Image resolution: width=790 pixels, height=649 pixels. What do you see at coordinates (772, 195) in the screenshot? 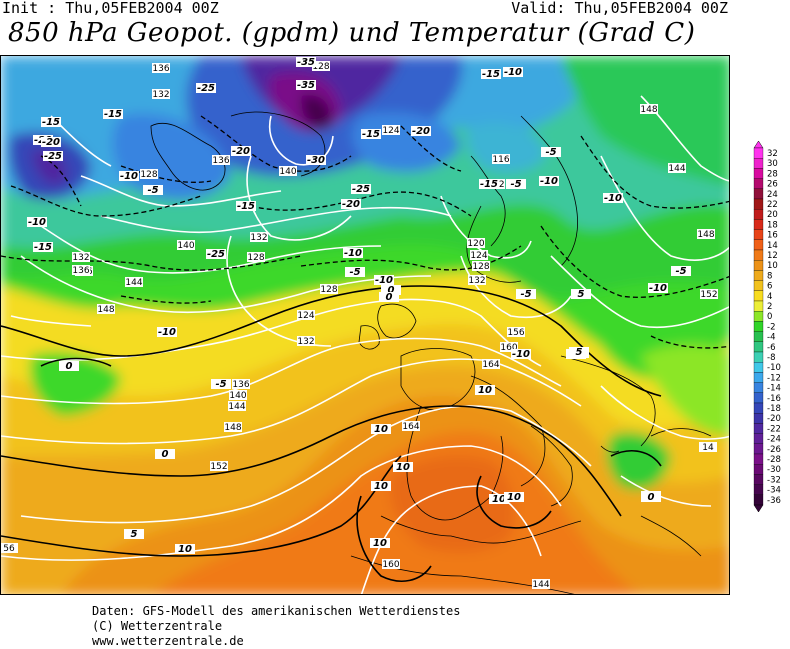
I see `legend-label: 24` at bounding box center [772, 195].